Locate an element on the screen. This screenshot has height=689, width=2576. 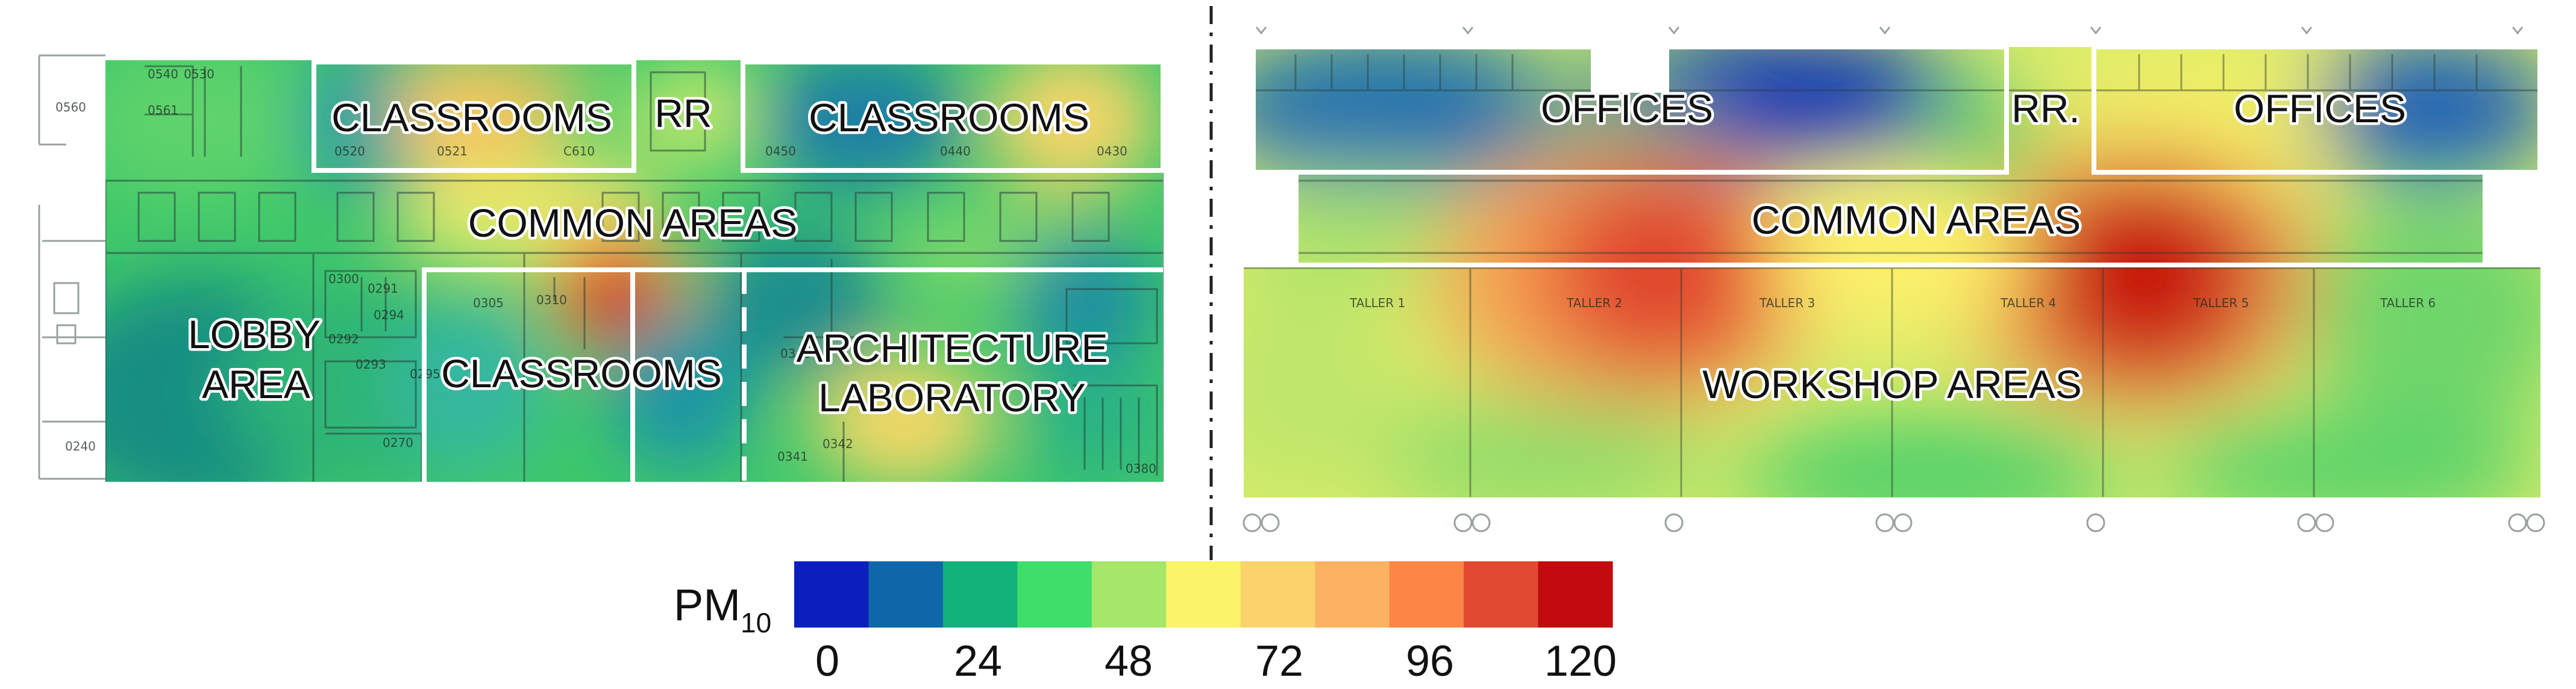
room-number-0380: 0380 is located at coordinates (1141, 469).